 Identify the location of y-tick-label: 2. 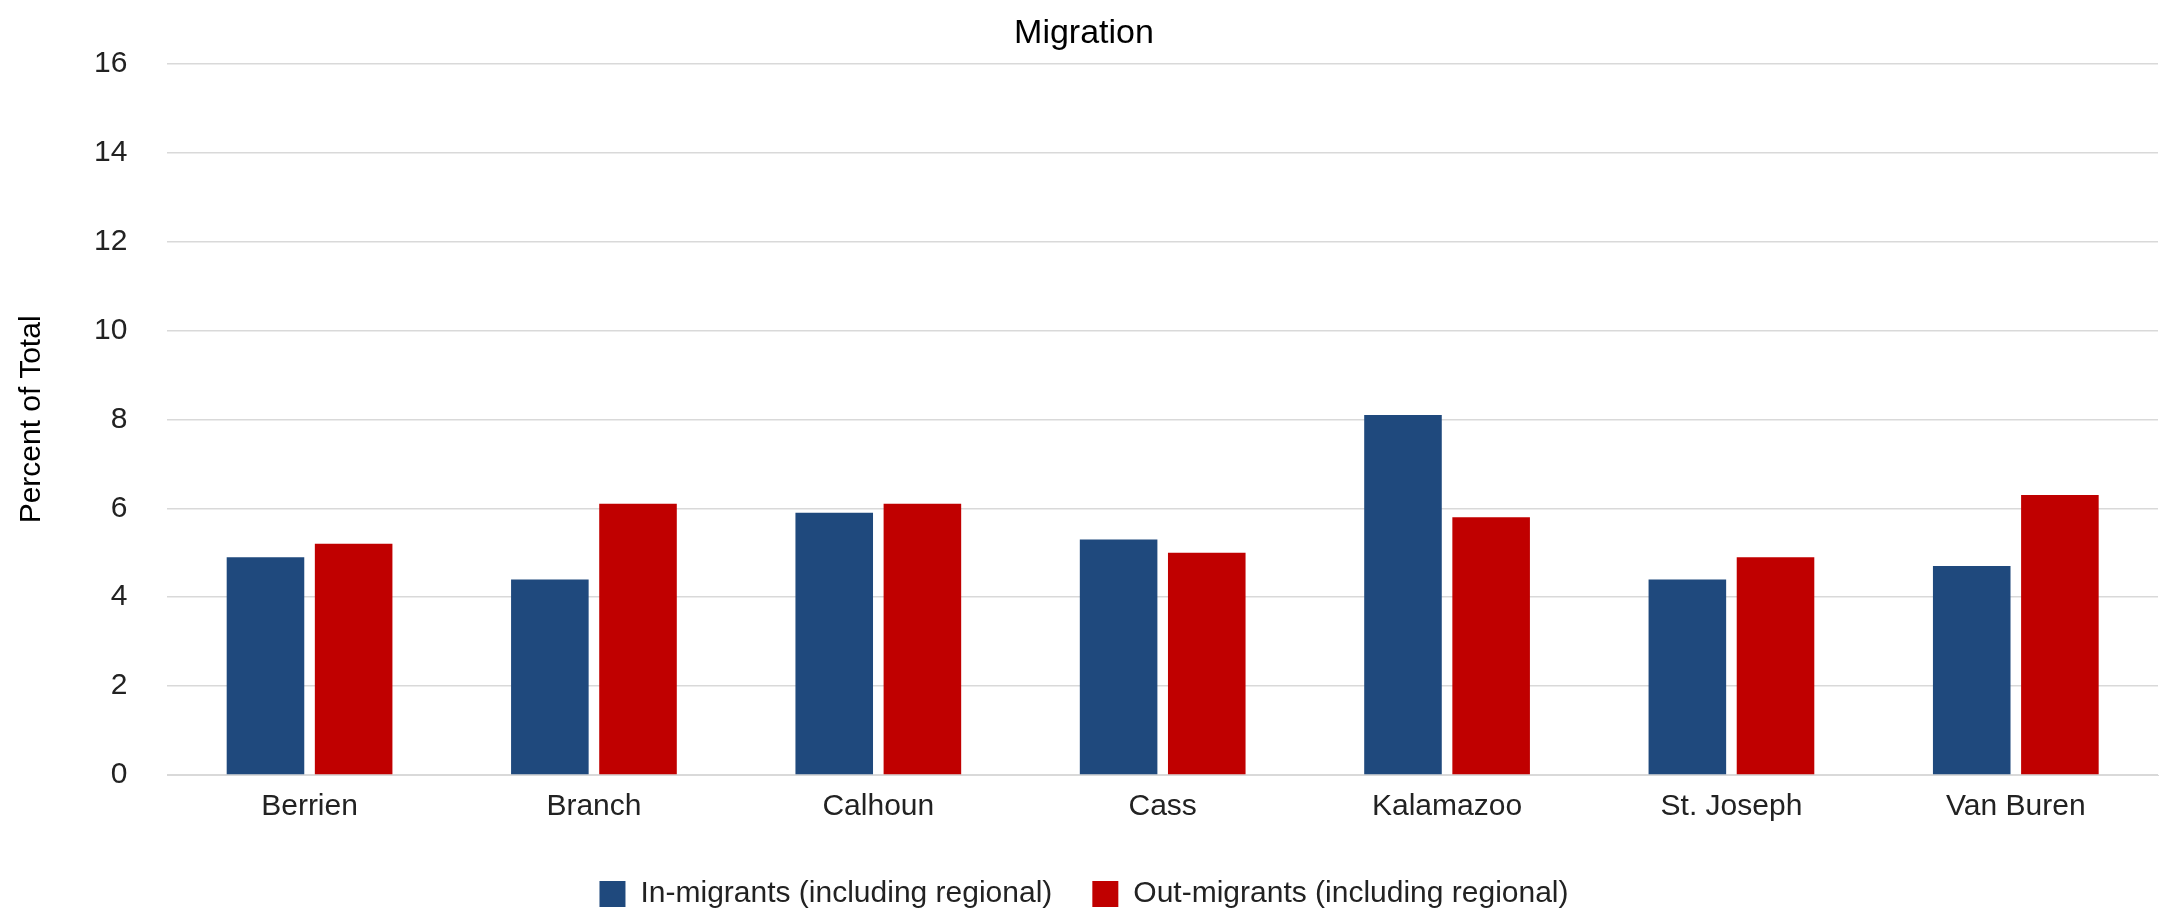
(119, 684).